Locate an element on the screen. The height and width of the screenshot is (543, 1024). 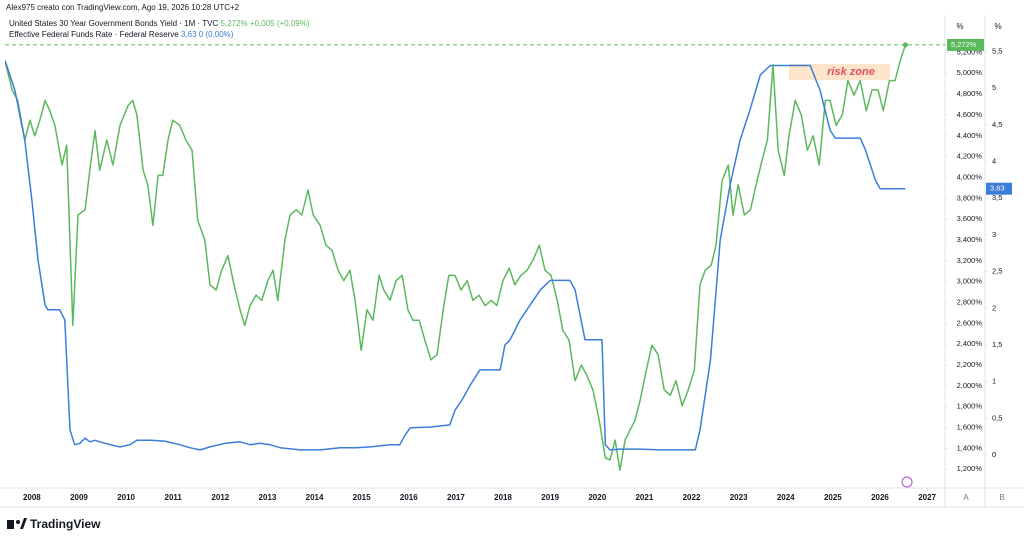
x-tick-label: 2013 is located at coordinates (268, 497).